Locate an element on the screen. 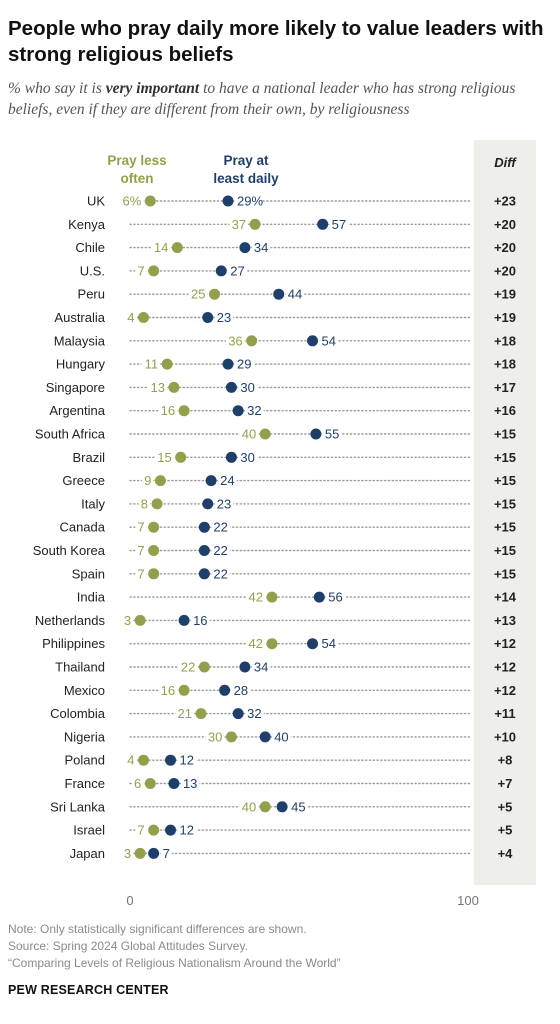 The width and height of the screenshot is (560, 1024). value-label-less: 15 is located at coordinates (164, 457).